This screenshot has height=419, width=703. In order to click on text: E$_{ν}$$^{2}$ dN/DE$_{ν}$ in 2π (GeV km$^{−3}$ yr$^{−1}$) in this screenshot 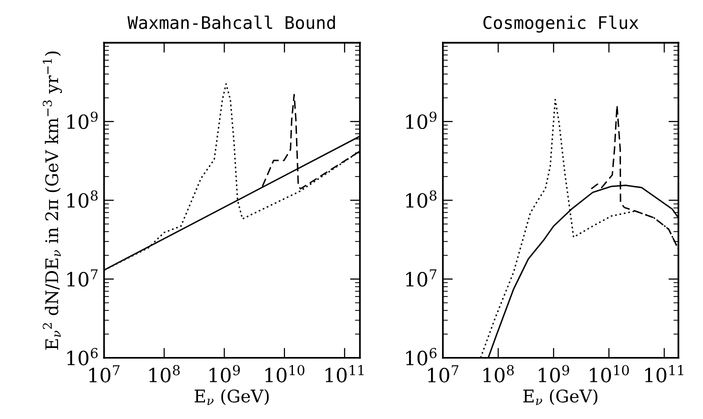, I will do `click(52, 201)`.